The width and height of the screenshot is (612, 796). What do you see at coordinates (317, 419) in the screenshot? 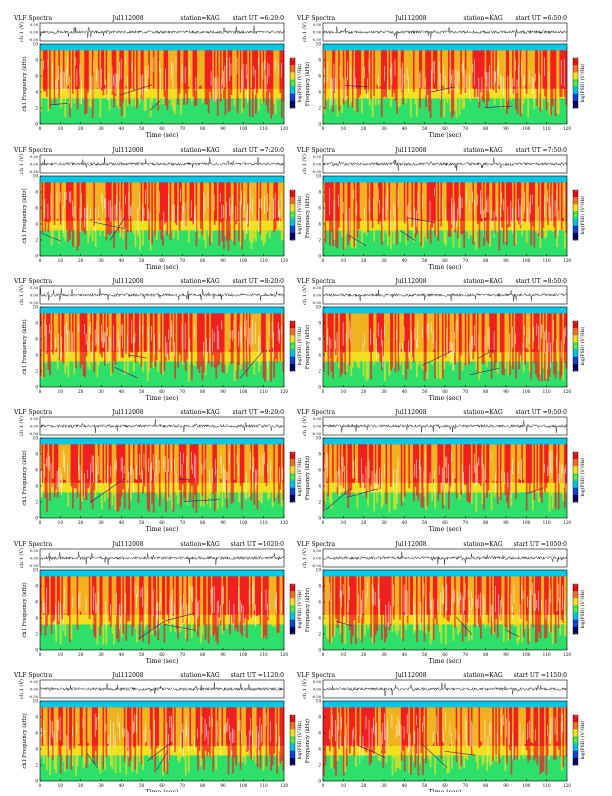
I see `trace-tick-label: 0.50` at bounding box center [317, 419].